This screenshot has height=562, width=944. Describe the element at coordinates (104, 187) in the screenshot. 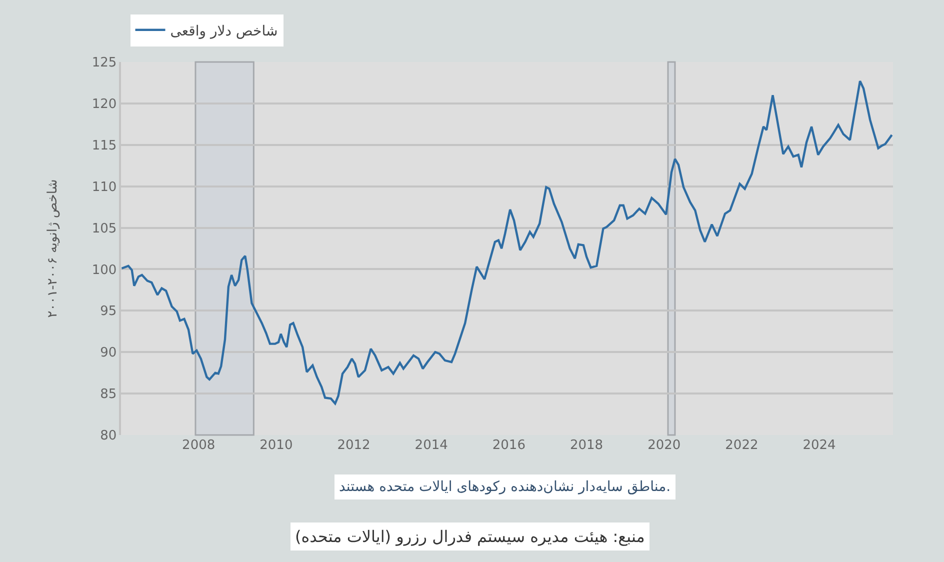

I see `y-tick-label: 110` at that location.